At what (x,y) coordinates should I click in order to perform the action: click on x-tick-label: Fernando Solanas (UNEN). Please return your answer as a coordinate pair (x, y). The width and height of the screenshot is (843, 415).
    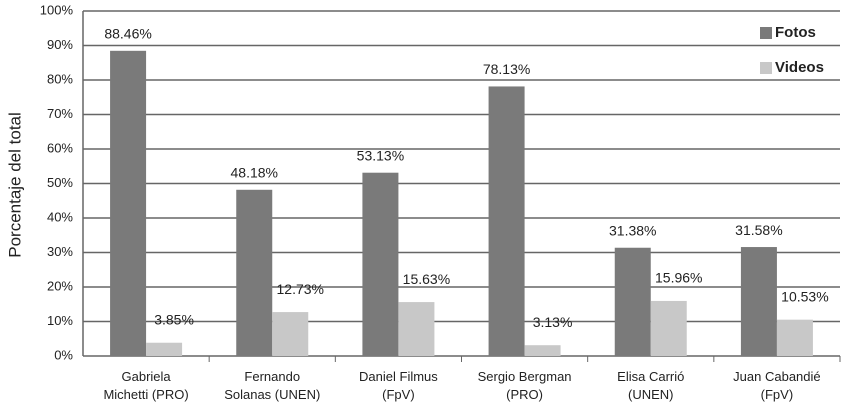
    Looking at the image, I should click on (272, 385).